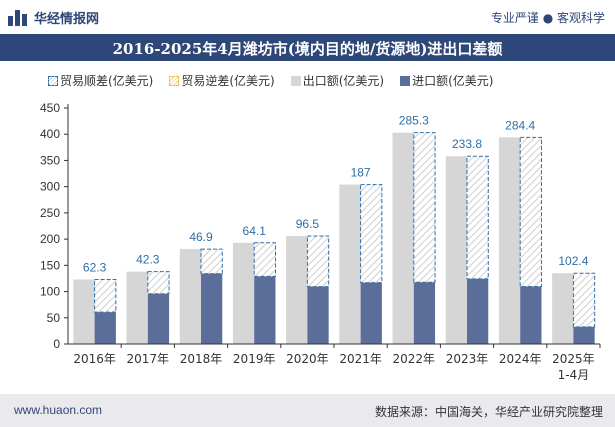 Image resolution: width=615 pixels, height=427 pixels. Describe the element at coordinates (361, 173) in the screenshot. I see `surplus-data-label: 187` at that location.